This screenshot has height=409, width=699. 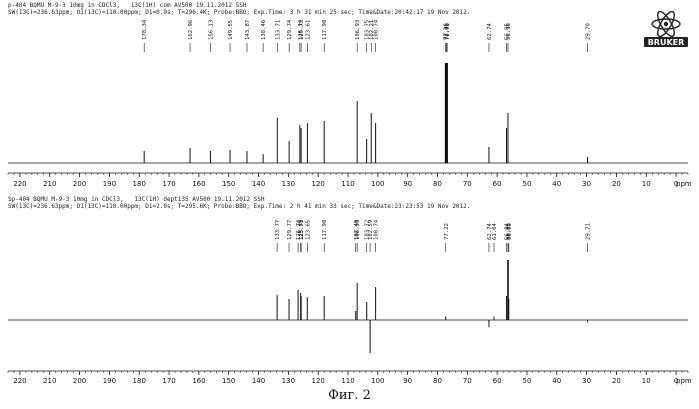 I want to click on spectrum-2-x-tick-label: 210, so click(x=49, y=381).